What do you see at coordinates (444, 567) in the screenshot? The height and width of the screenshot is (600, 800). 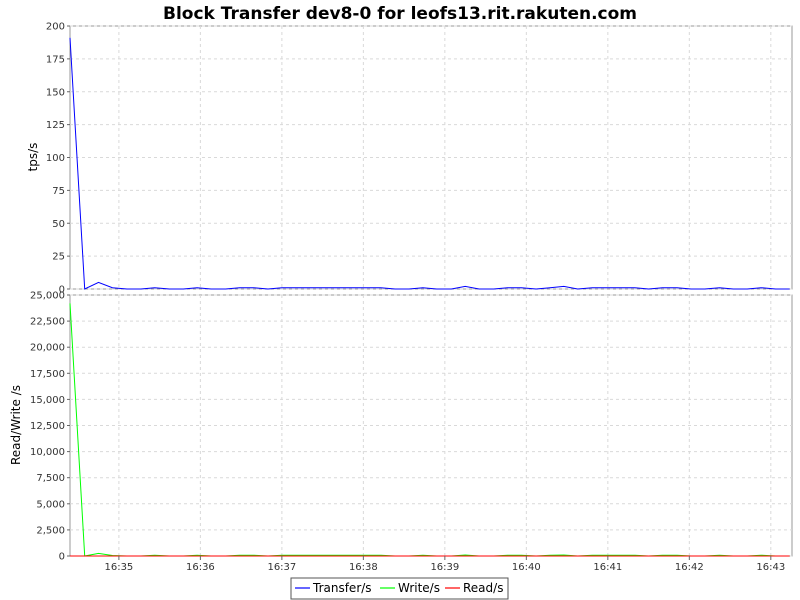 I see `x-tick-label: 16:39` at bounding box center [444, 567].